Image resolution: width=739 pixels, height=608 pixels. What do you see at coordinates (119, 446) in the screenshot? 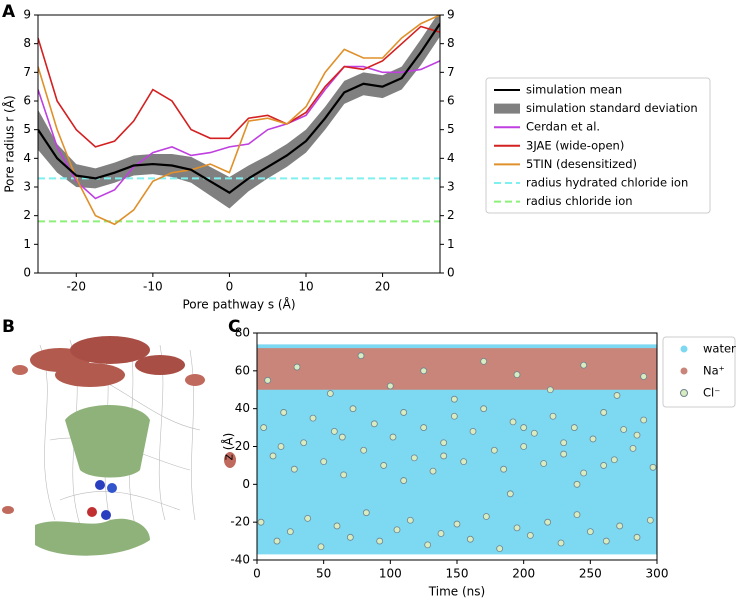
I see `panel-b-image` at bounding box center [119, 446].